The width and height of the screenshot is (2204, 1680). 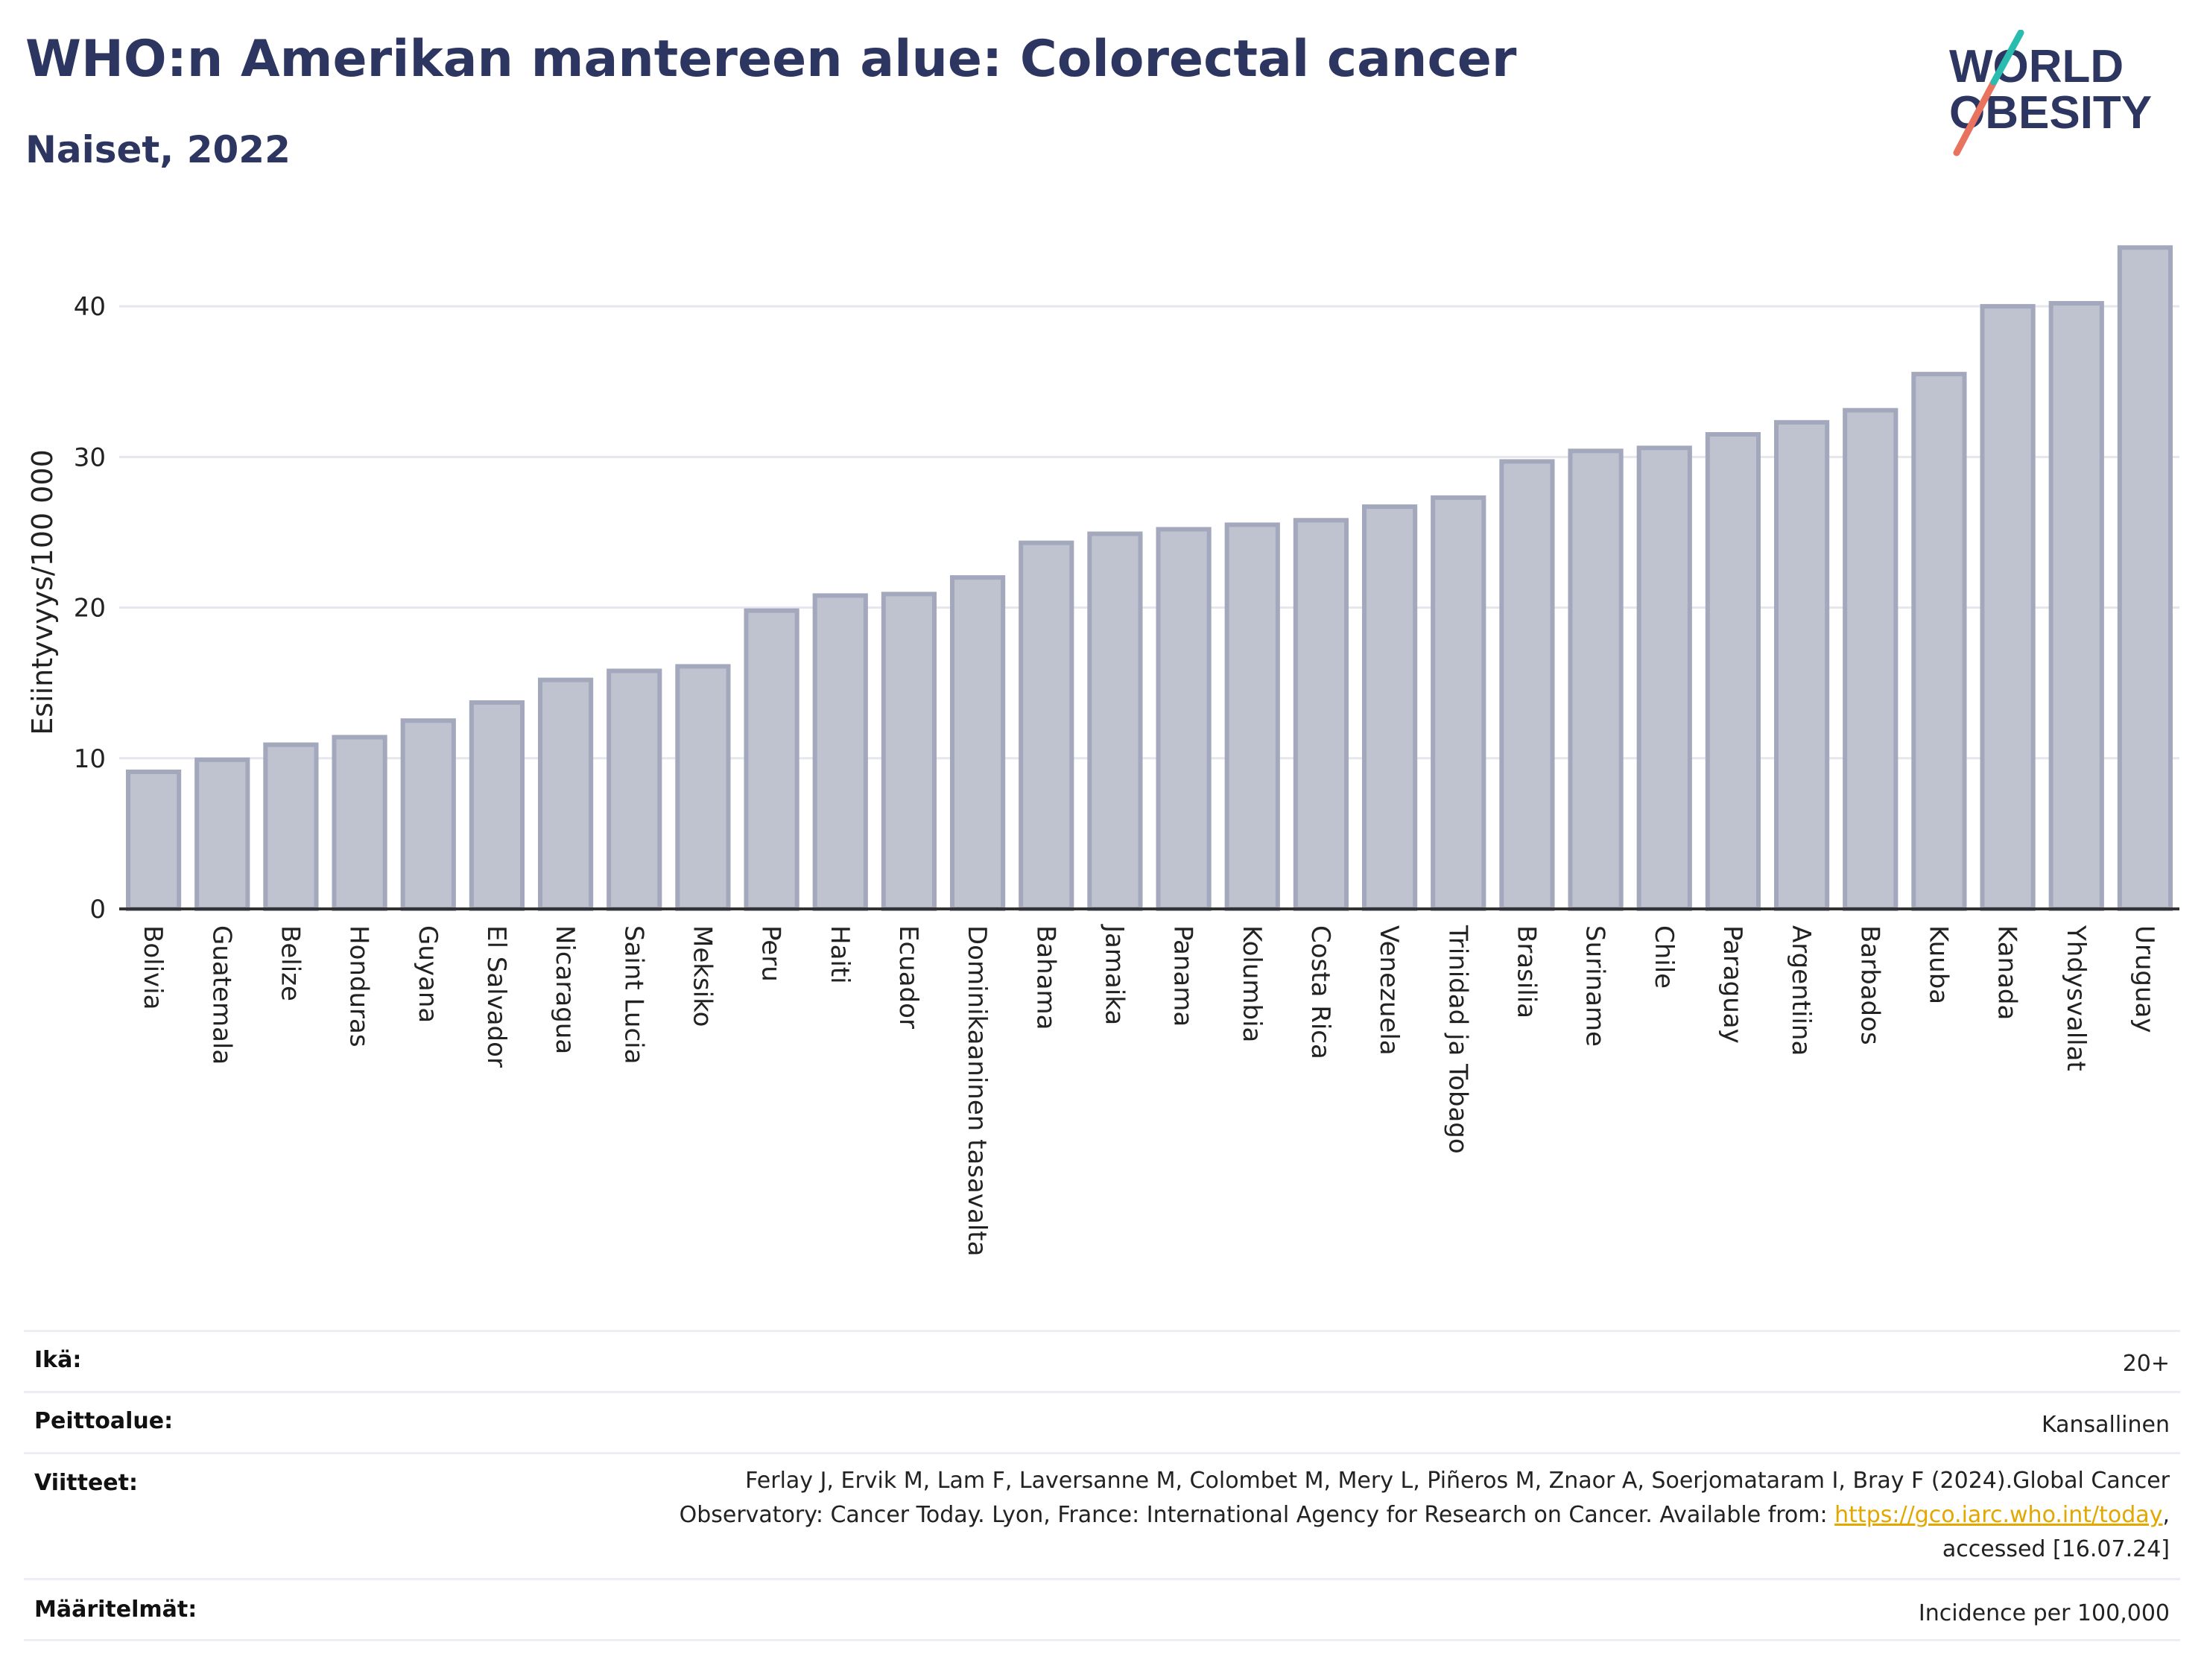 I want to click on x-tick-label: Kuuba, so click(x=1938, y=964).